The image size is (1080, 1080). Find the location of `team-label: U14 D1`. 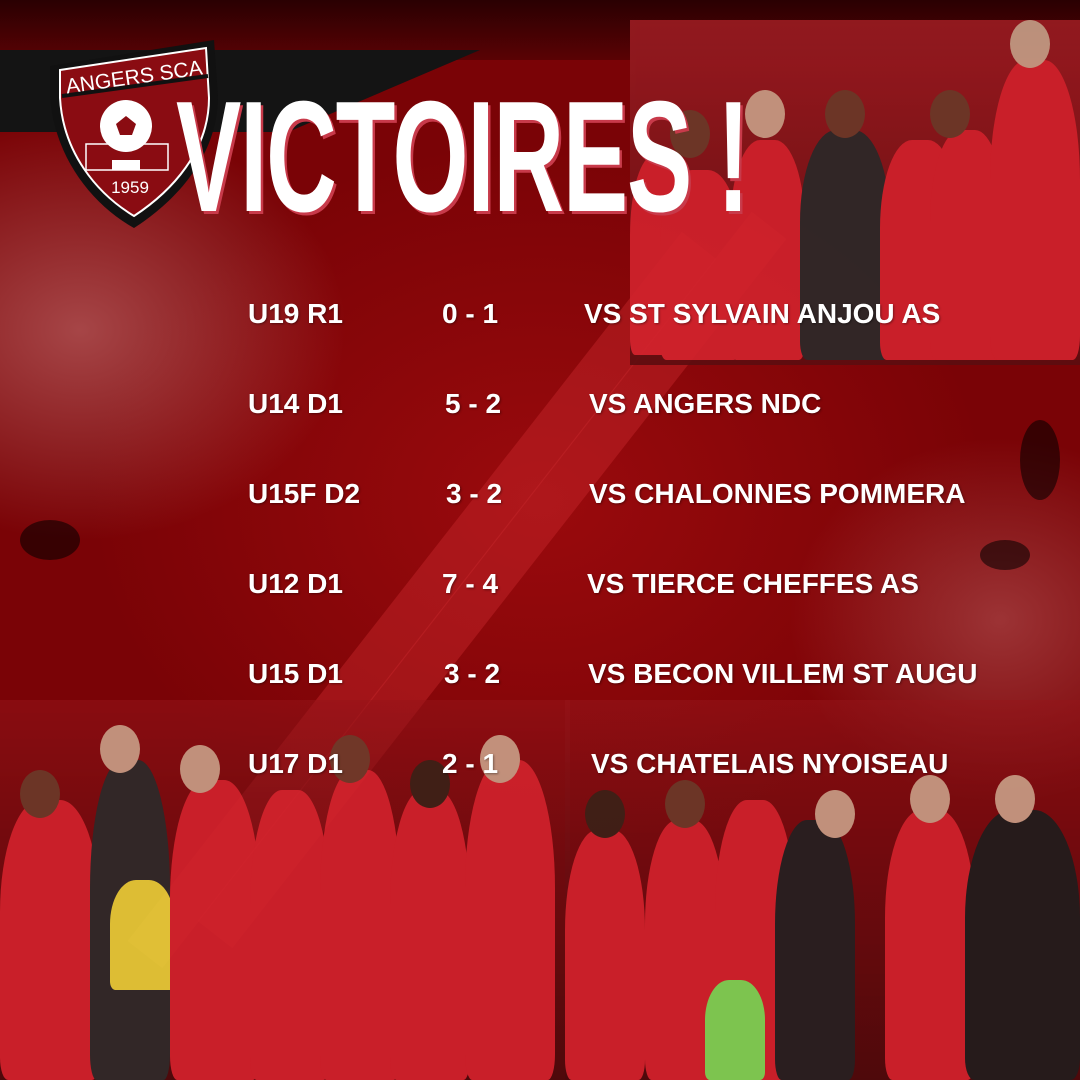

team-label: U14 D1 is located at coordinates (295, 403).